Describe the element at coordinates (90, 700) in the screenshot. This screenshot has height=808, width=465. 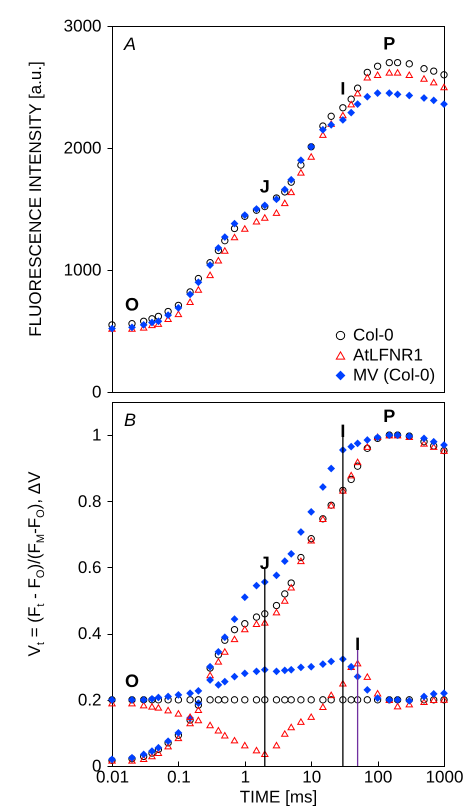
I see `y-tick-label: 0.2` at that location.